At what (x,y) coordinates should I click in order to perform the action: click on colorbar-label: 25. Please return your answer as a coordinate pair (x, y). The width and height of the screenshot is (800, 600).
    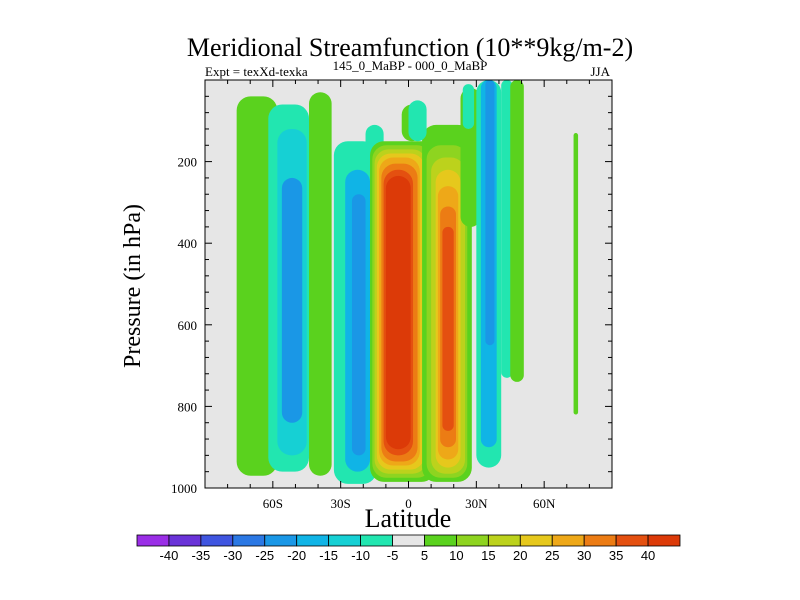
    Looking at the image, I should click on (552, 555).